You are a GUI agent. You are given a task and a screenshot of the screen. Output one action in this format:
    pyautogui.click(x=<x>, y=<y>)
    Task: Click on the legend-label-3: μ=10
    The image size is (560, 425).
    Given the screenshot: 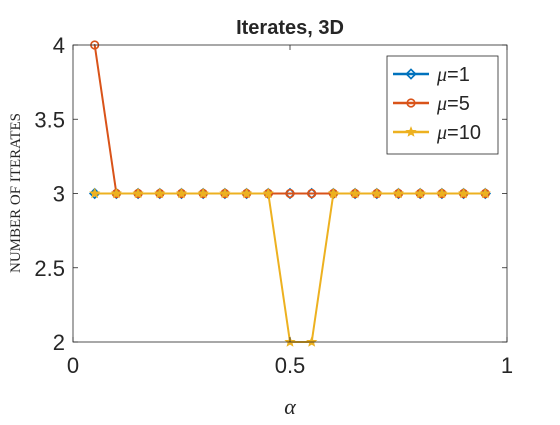 What is the action you would take?
    pyautogui.click(x=458, y=133)
    